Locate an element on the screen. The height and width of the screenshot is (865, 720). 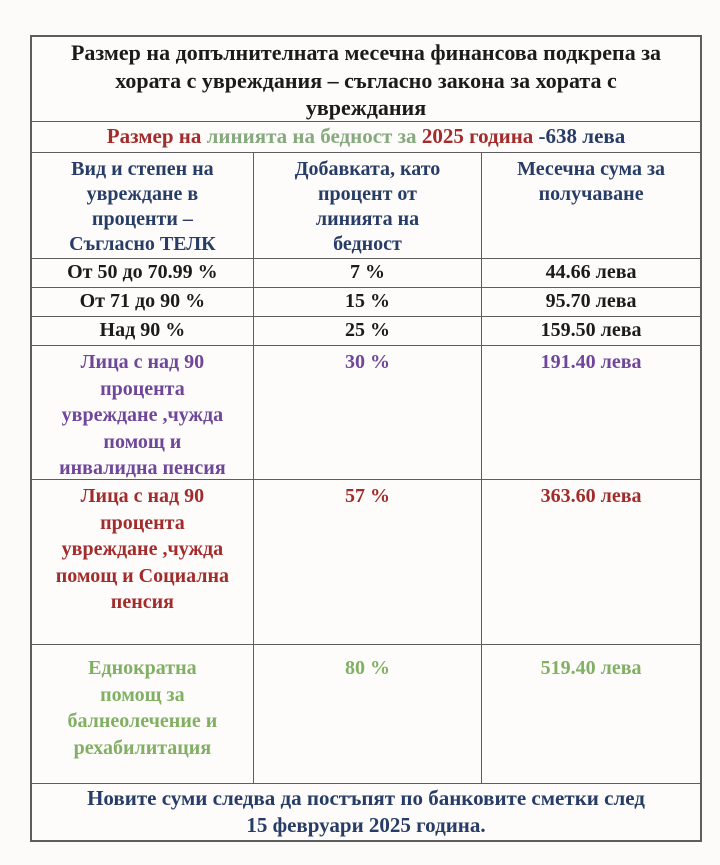
amount-cell: 159.50 лева is located at coordinates (591, 330).